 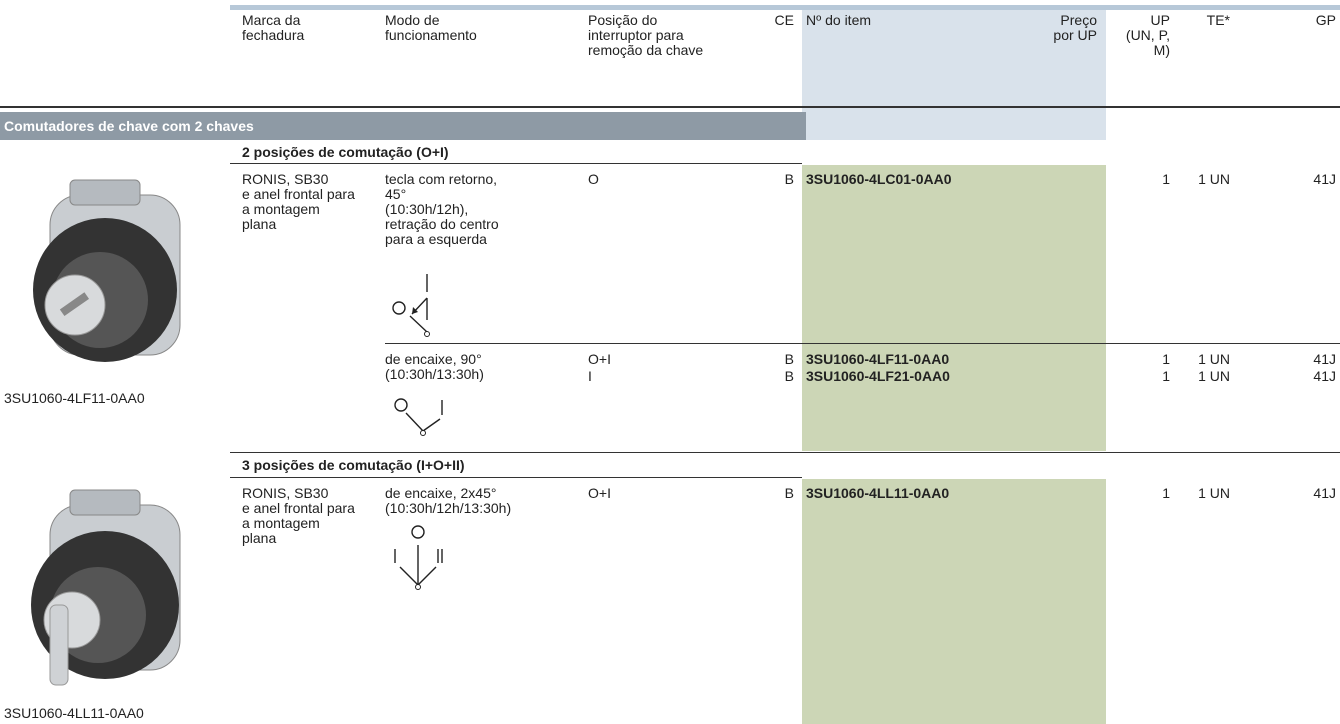 I want to click on column-header: GP, so click(x=1325, y=20).